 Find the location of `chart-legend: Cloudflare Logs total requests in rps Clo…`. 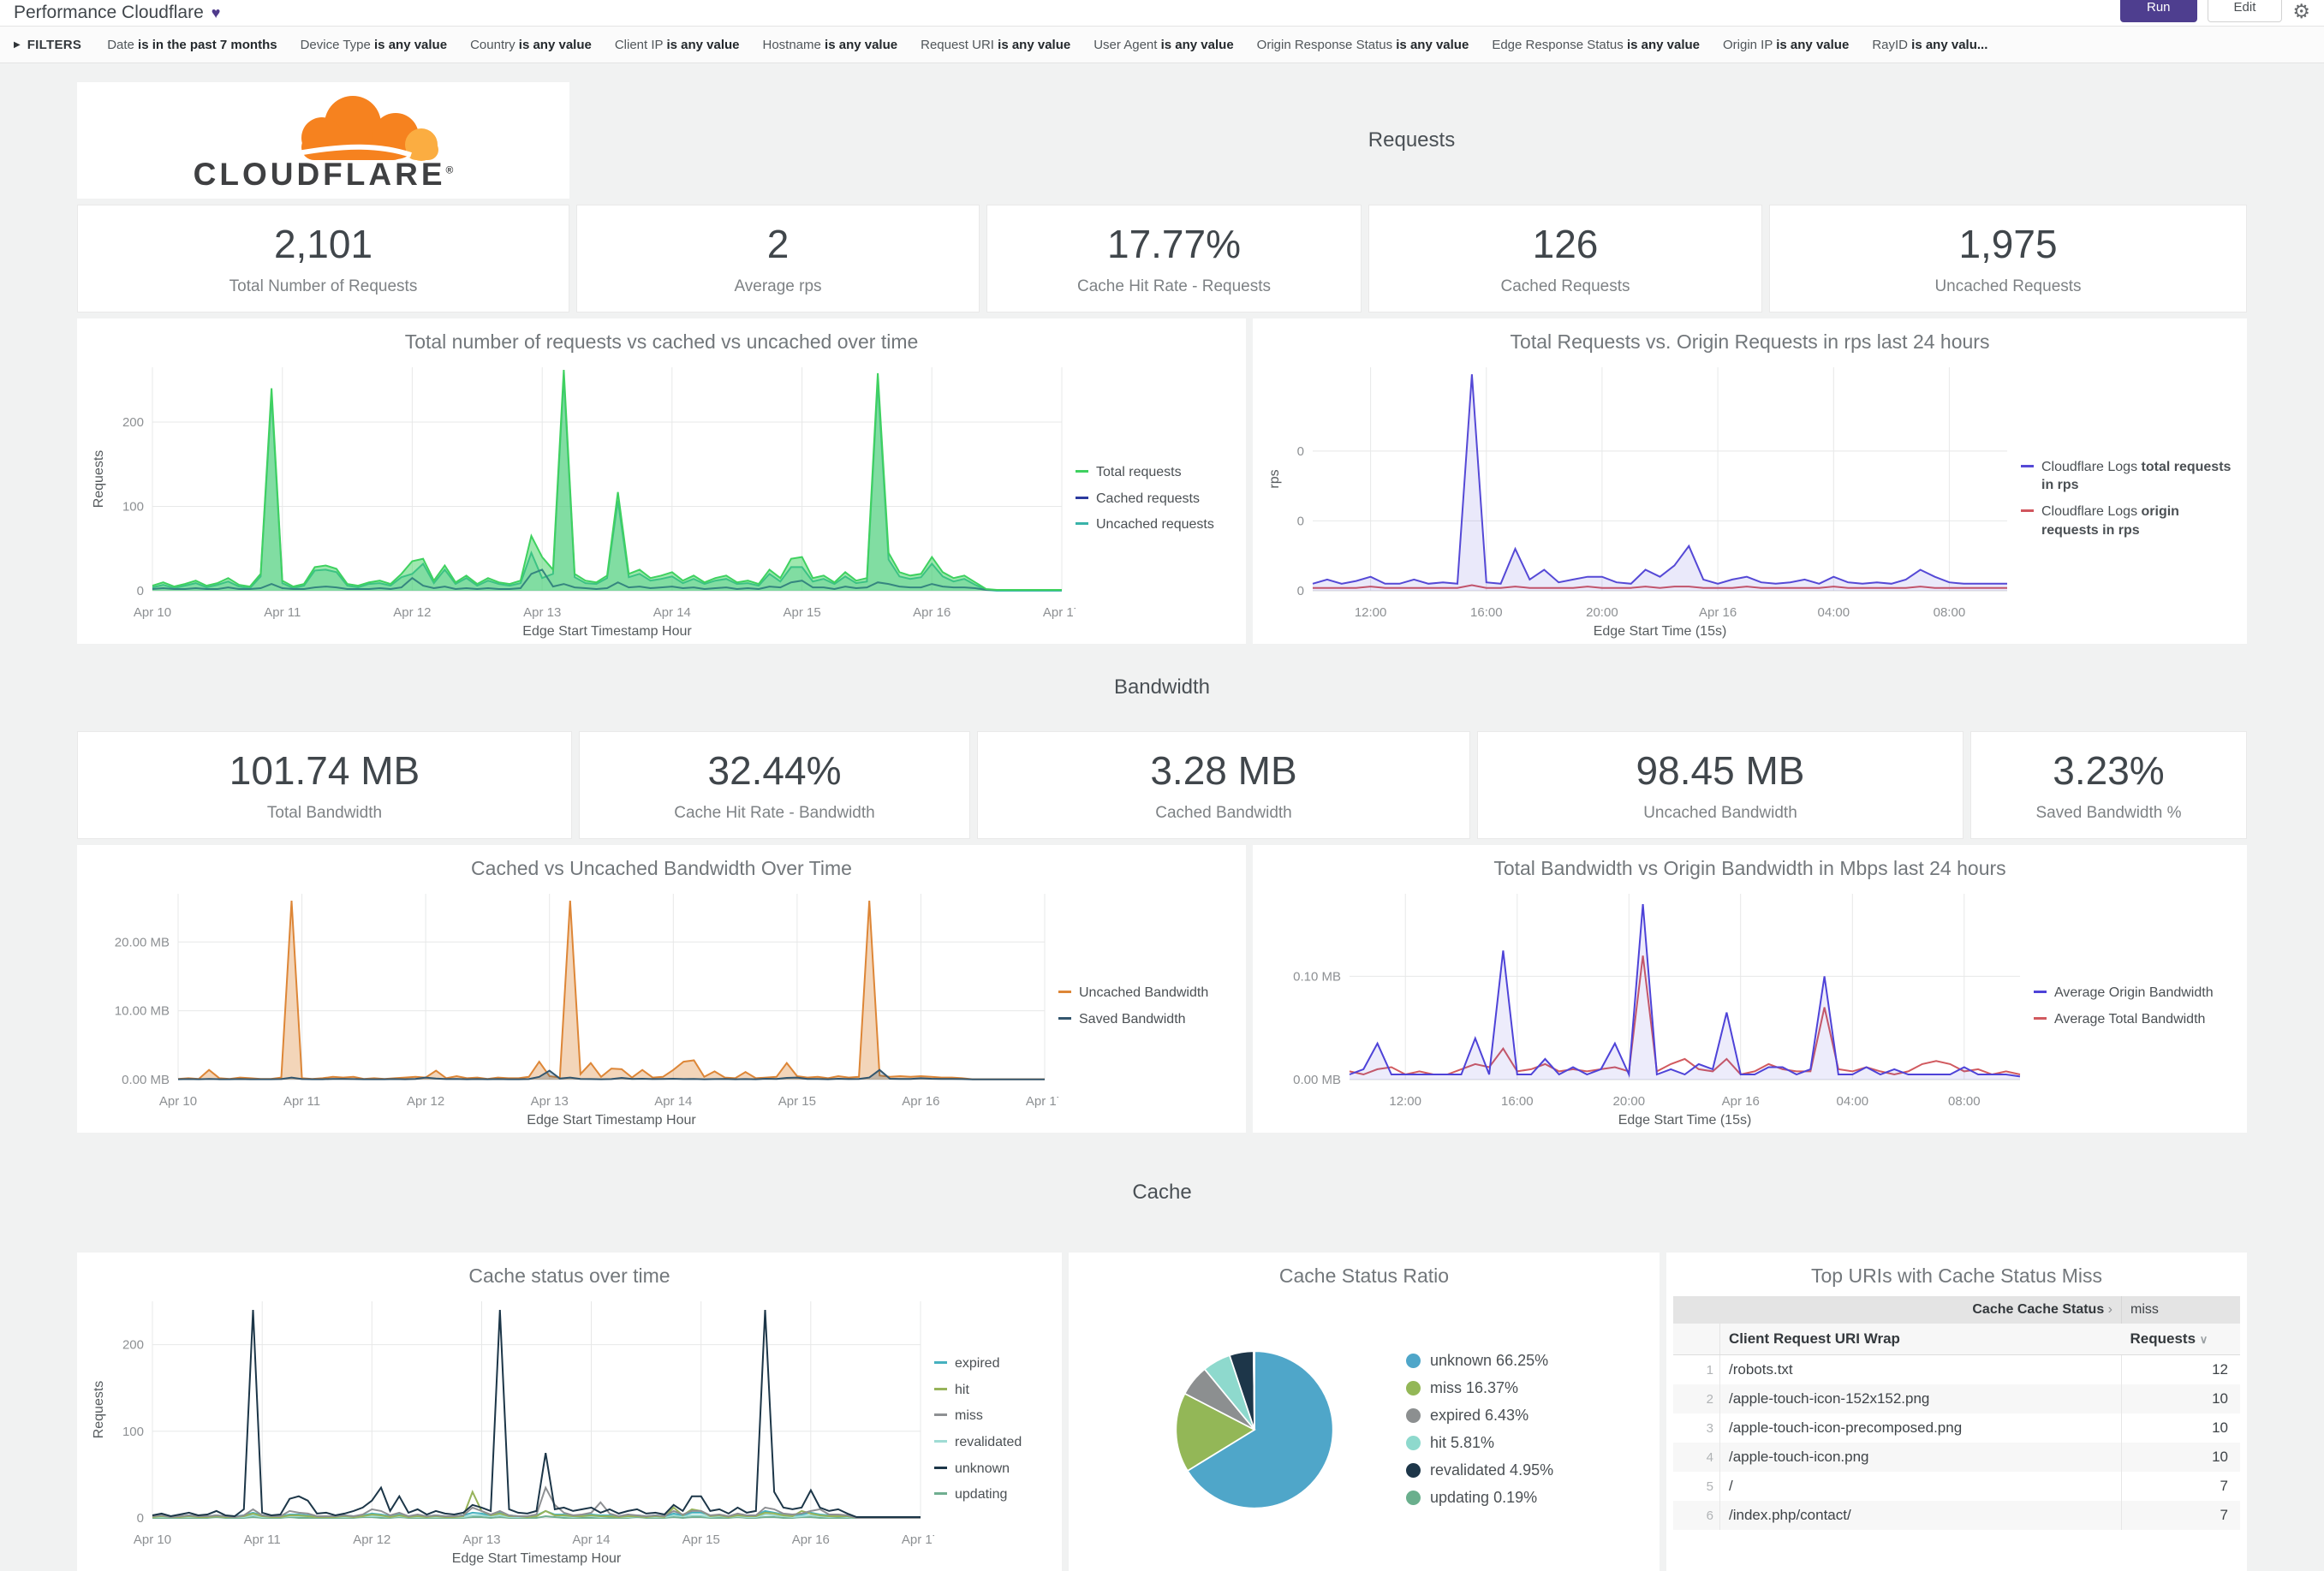

chart-legend: Cloudflare Logs total requests in rps Clo… is located at coordinates (2130, 498).